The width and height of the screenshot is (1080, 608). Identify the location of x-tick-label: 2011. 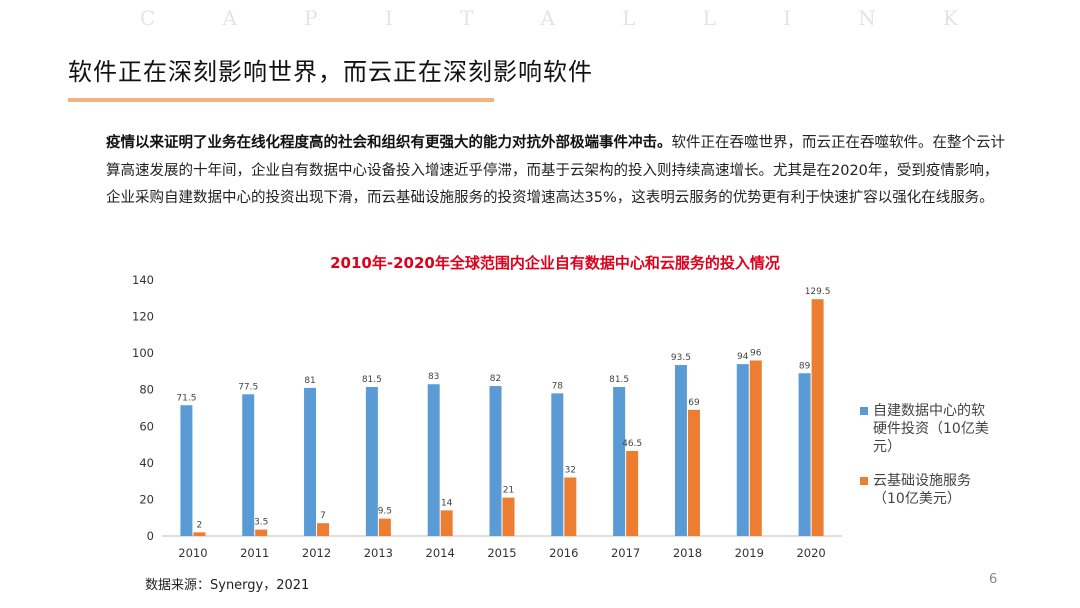
(254, 553).